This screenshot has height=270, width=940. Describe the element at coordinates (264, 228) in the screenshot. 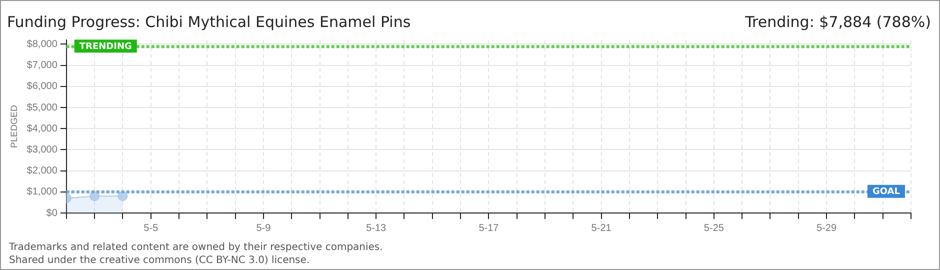

I see `x-tick-label: 5-9` at that location.